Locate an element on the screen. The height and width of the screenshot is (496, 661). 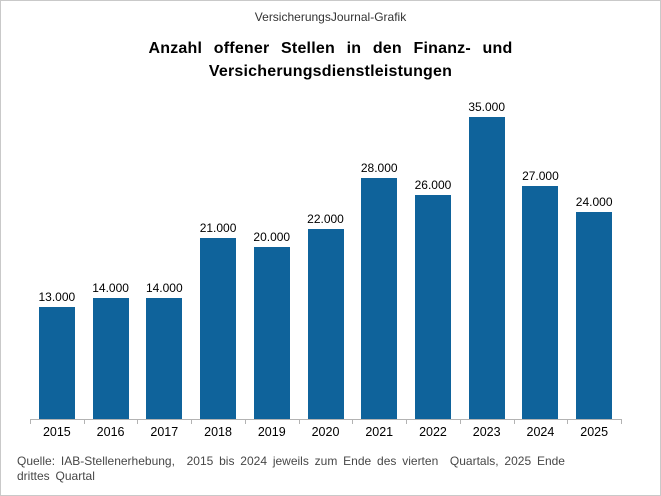
bar-slot-2023: 35.000 is located at coordinates (487, 253).